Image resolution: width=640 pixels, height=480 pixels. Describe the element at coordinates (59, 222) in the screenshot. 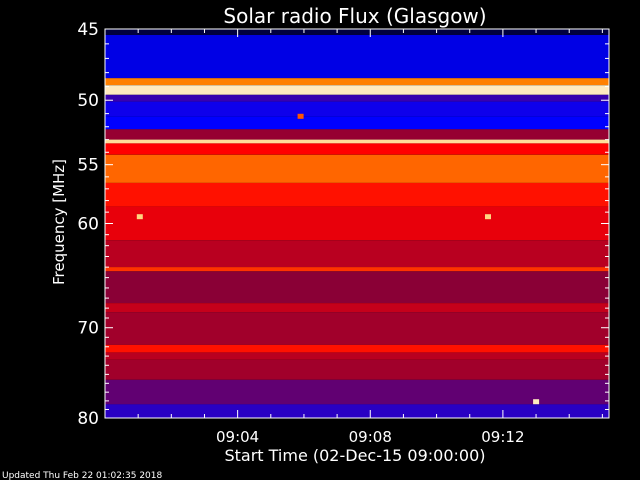

I see `y-axis-label: Frequency [MHz]` at that location.